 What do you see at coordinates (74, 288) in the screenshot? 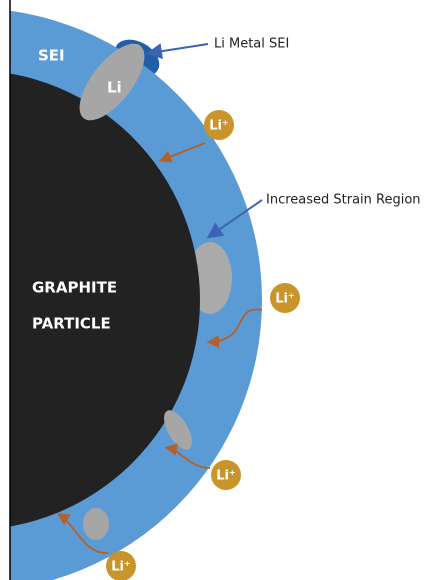
I see `graphite-label: GRAPHITE` at bounding box center [74, 288].